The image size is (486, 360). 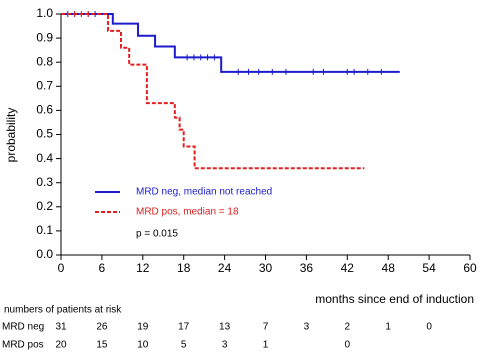 What do you see at coordinates (225, 268) in the screenshot?
I see `x-tick-label: 24` at bounding box center [225, 268].